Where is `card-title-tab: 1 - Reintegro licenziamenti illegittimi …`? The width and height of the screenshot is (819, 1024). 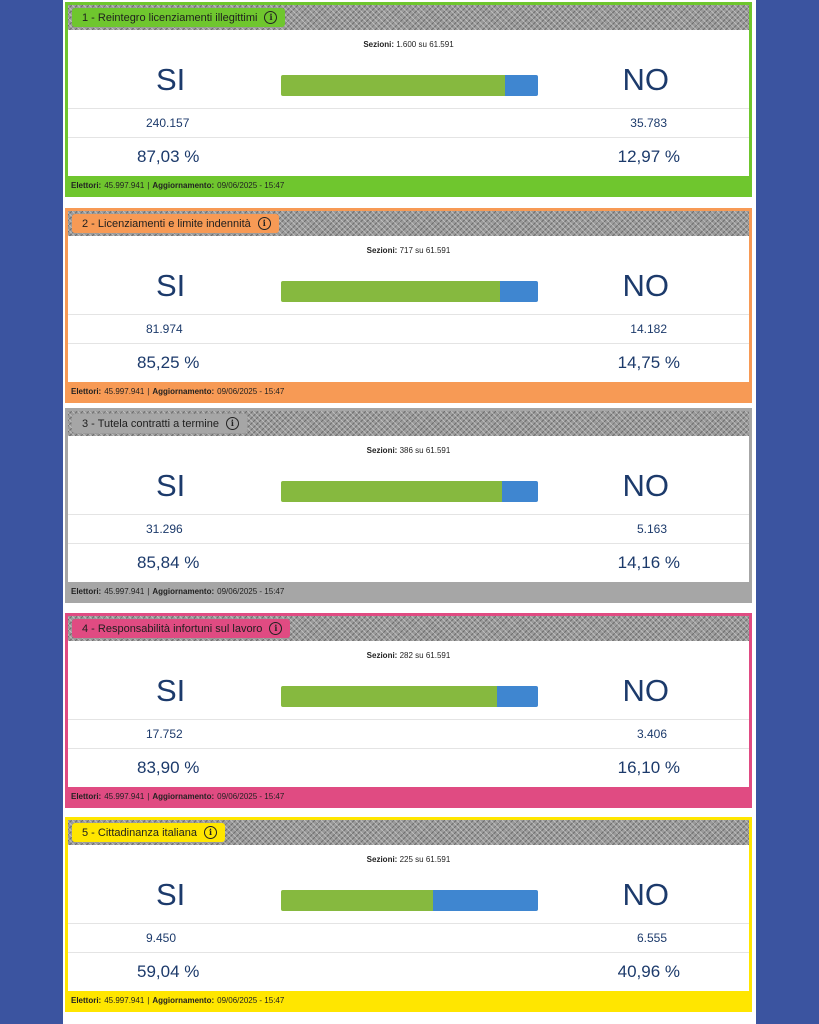 card-title-tab: 1 - Reintegro licenziamenti illegittimi … is located at coordinates (179, 17).